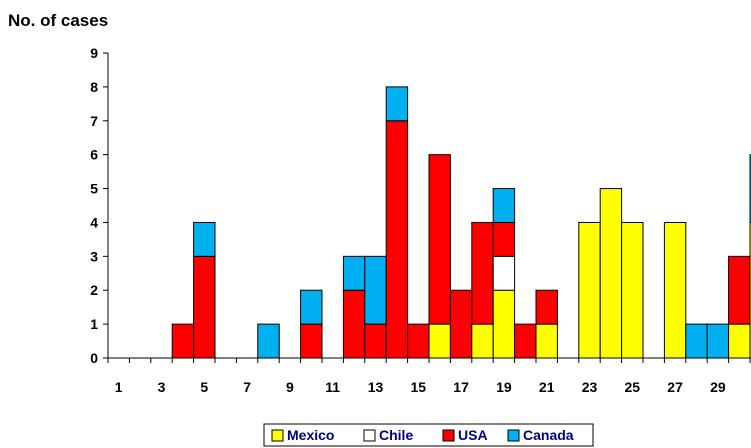 Image resolution: width=751 pixels, height=448 pixels. I want to click on y-tick-label: 5, so click(94, 189).